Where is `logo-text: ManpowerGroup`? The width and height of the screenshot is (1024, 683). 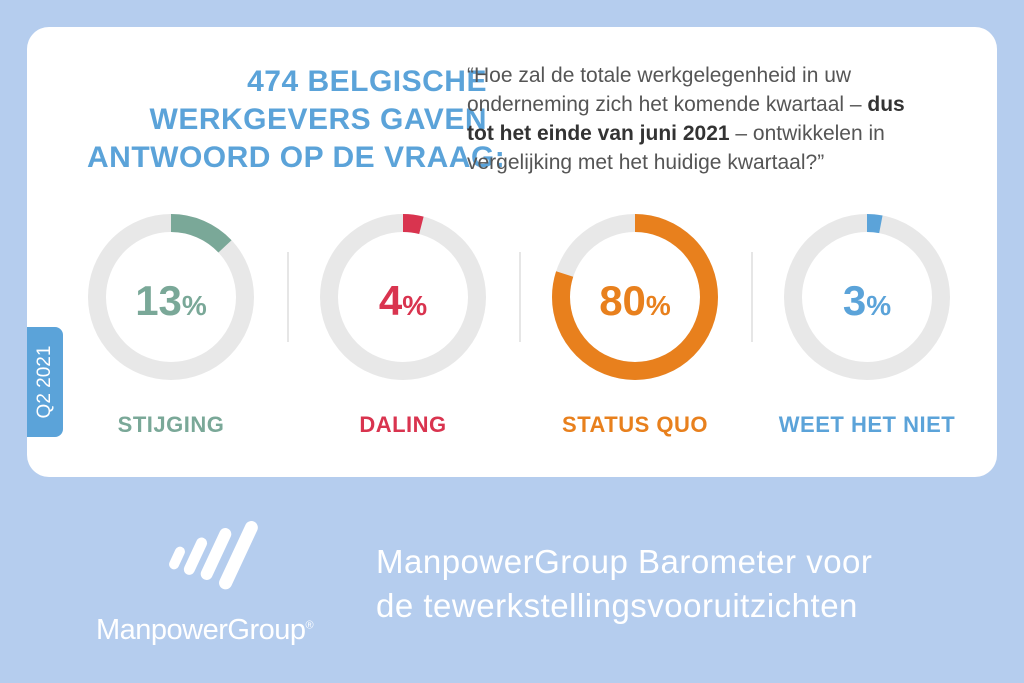 logo-text: ManpowerGroup is located at coordinates (201, 630).